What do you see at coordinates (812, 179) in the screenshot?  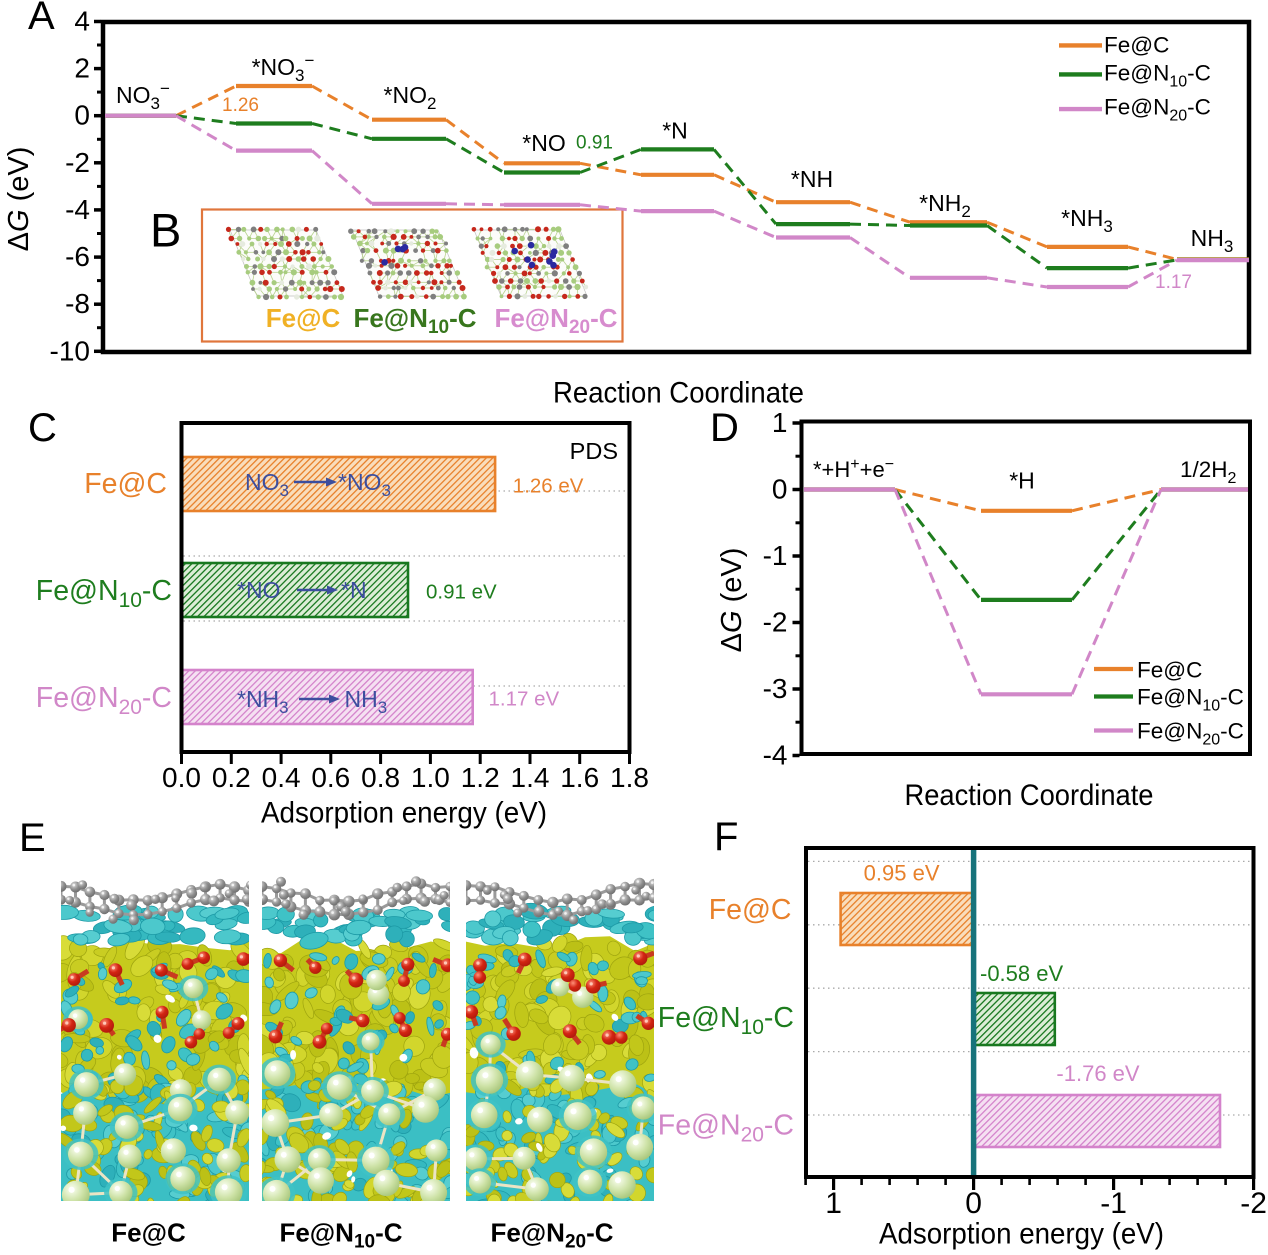 I see `svg-text: *NH` at bounding box center [812, 179].